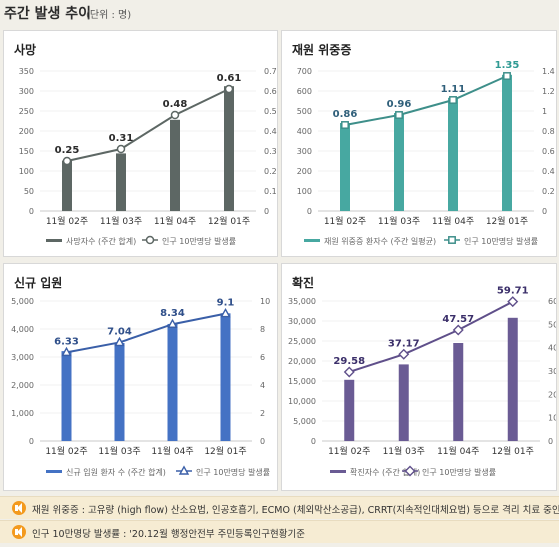 This screenshot has width=559, height=547. Describe the element at coordinates (270, 191) in the screenshot. I see `y-right-tick-label: 0.1` at that location.